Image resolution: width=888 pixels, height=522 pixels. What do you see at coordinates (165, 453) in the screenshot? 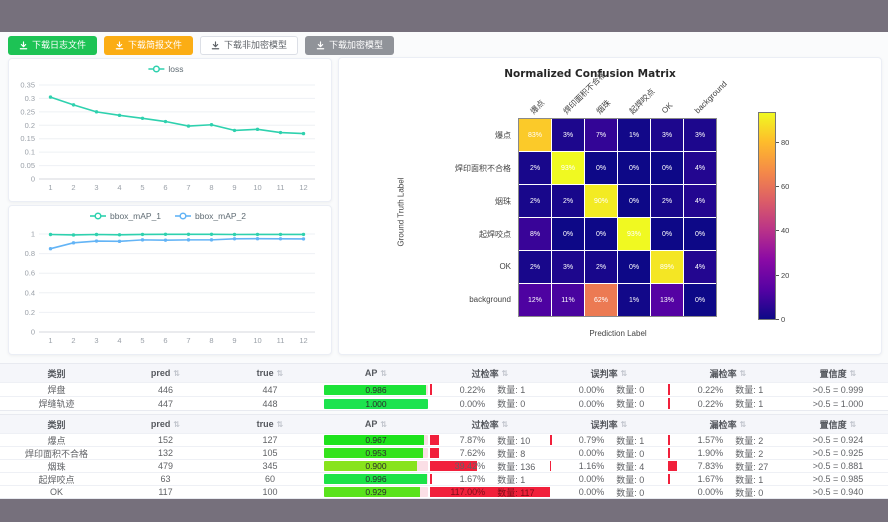
I see `cell-pred: 132` at bounding box center [165, 453].